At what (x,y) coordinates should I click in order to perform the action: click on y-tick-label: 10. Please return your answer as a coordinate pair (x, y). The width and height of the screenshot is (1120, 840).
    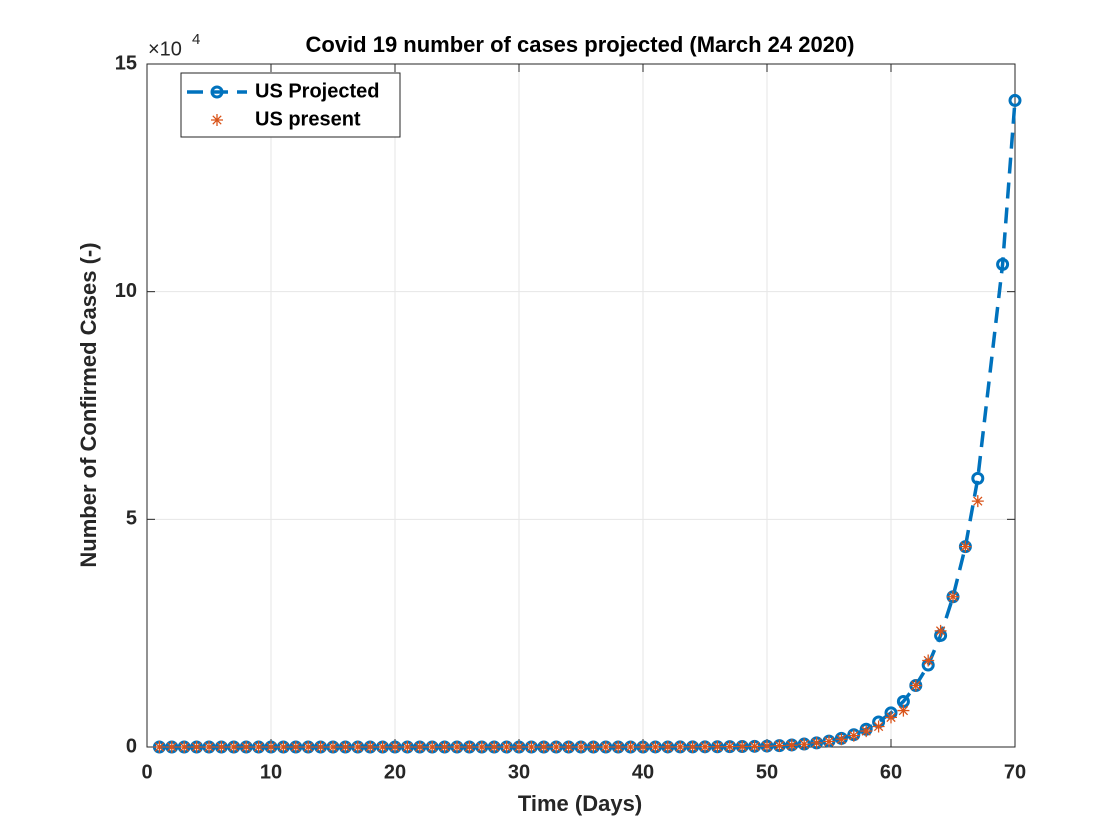
    Looking at the image, I should click on (126, 291).